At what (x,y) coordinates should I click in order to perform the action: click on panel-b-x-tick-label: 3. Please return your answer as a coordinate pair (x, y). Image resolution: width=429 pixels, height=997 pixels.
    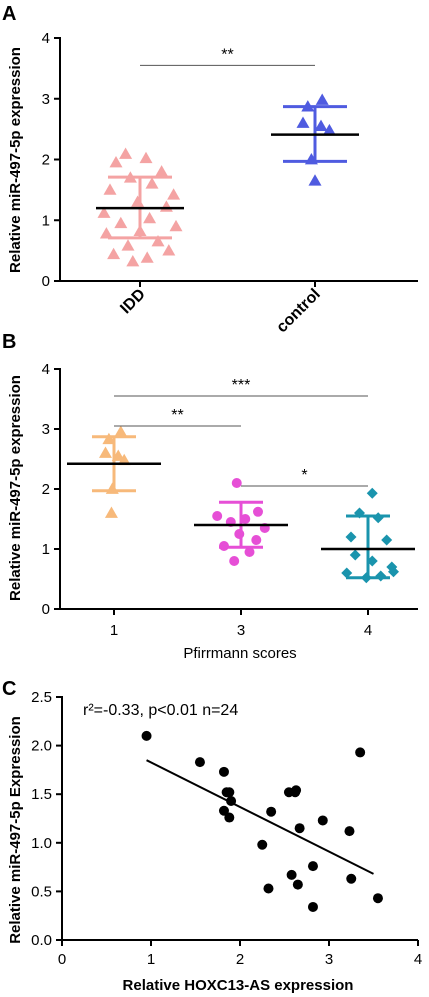
    Looking at the image, I should click on (241, 630).